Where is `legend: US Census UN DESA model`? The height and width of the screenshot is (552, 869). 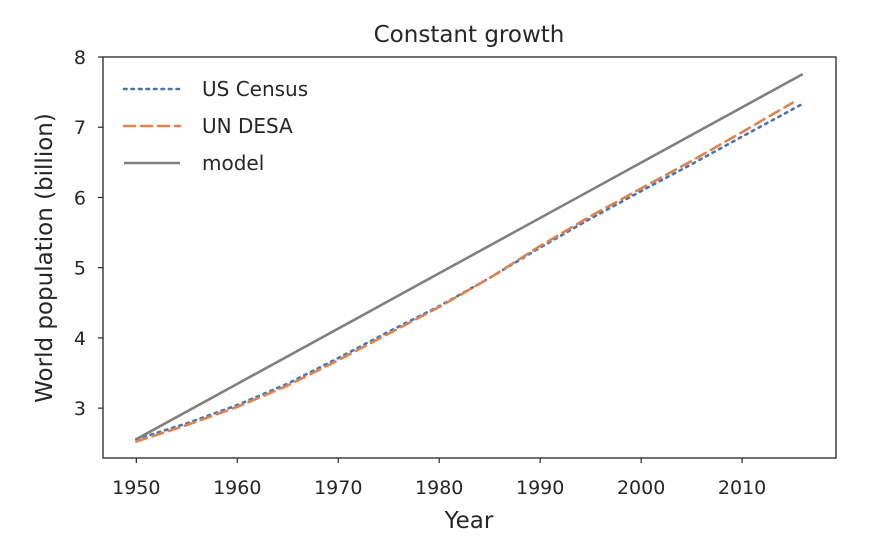
legend: US Census UN DESA model is located at coordinates (215, 126).